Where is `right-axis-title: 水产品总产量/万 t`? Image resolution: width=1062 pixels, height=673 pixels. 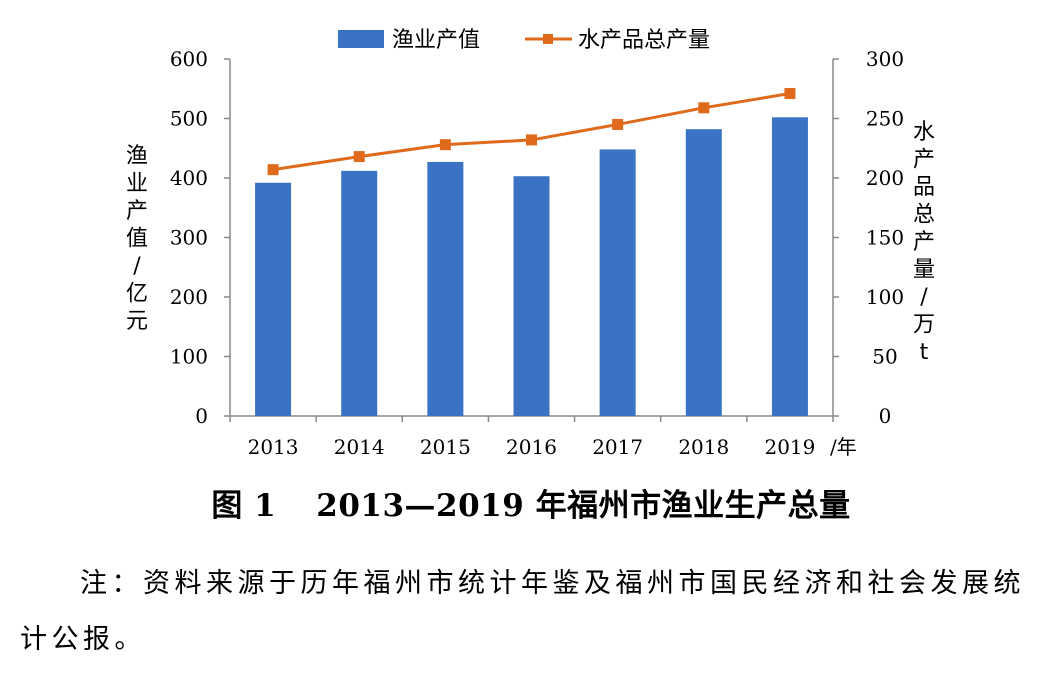 right-axis-title: 水产品总产量/万 t is located at coordinates (924, 242).